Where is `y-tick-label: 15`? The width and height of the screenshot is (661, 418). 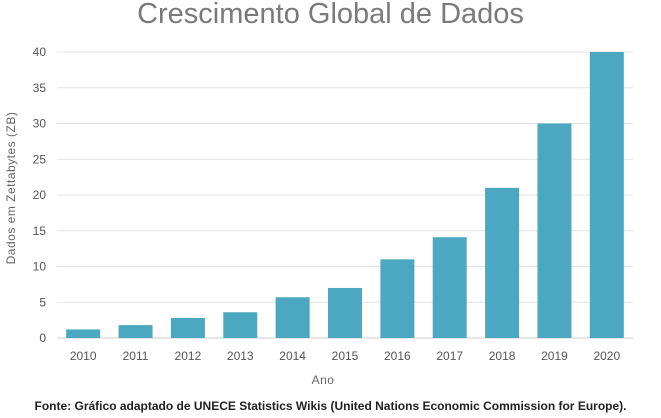 y-tick-label: 15 is located at coordinates (40, 231).